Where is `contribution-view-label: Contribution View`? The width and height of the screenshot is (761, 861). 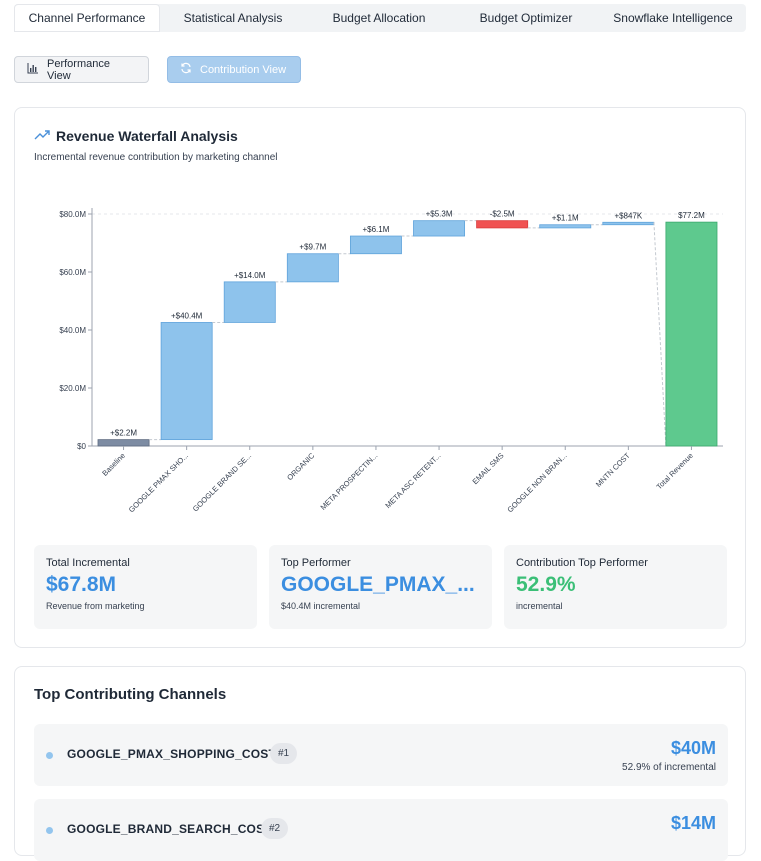 contribution-view-label: Contribution View is located at coordinates (243, 69).